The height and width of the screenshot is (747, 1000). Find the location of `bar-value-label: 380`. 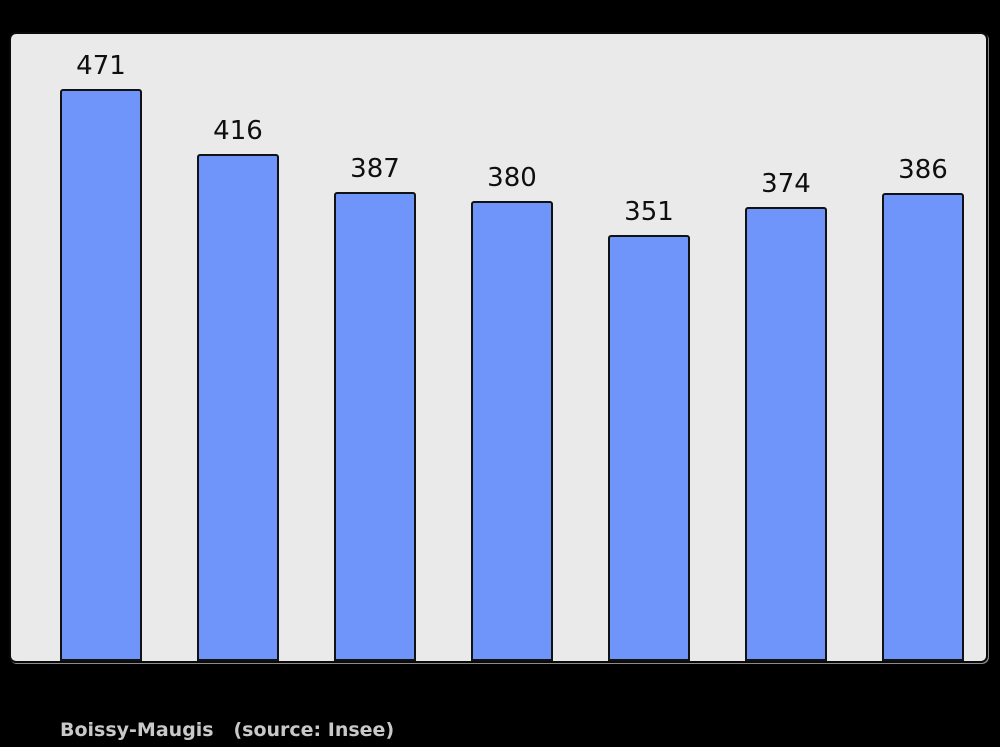

bar-value-label: 380 is located at coordinates (512, 178).